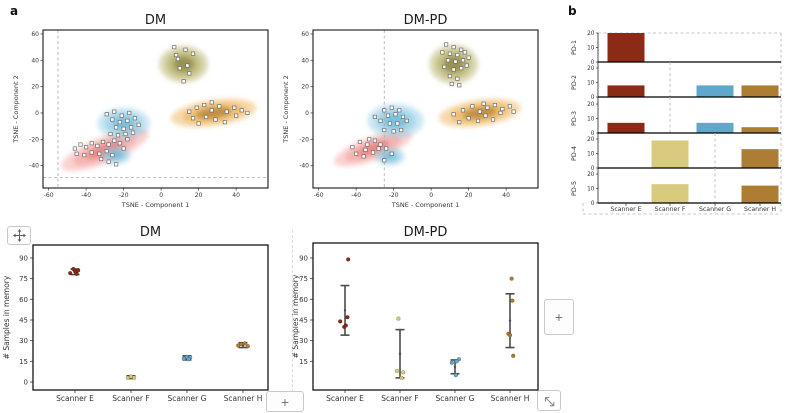 Image resolution: width=787 pixels, height=413 pixels. I want to click on x-tick-label: -40, so click(356, 195).